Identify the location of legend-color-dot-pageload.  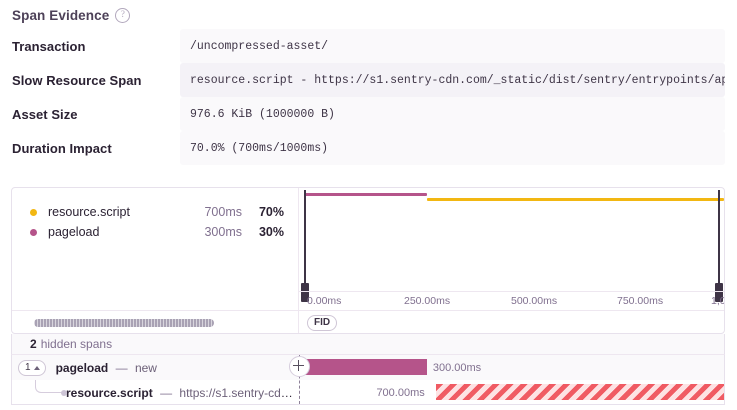
(33, 232).